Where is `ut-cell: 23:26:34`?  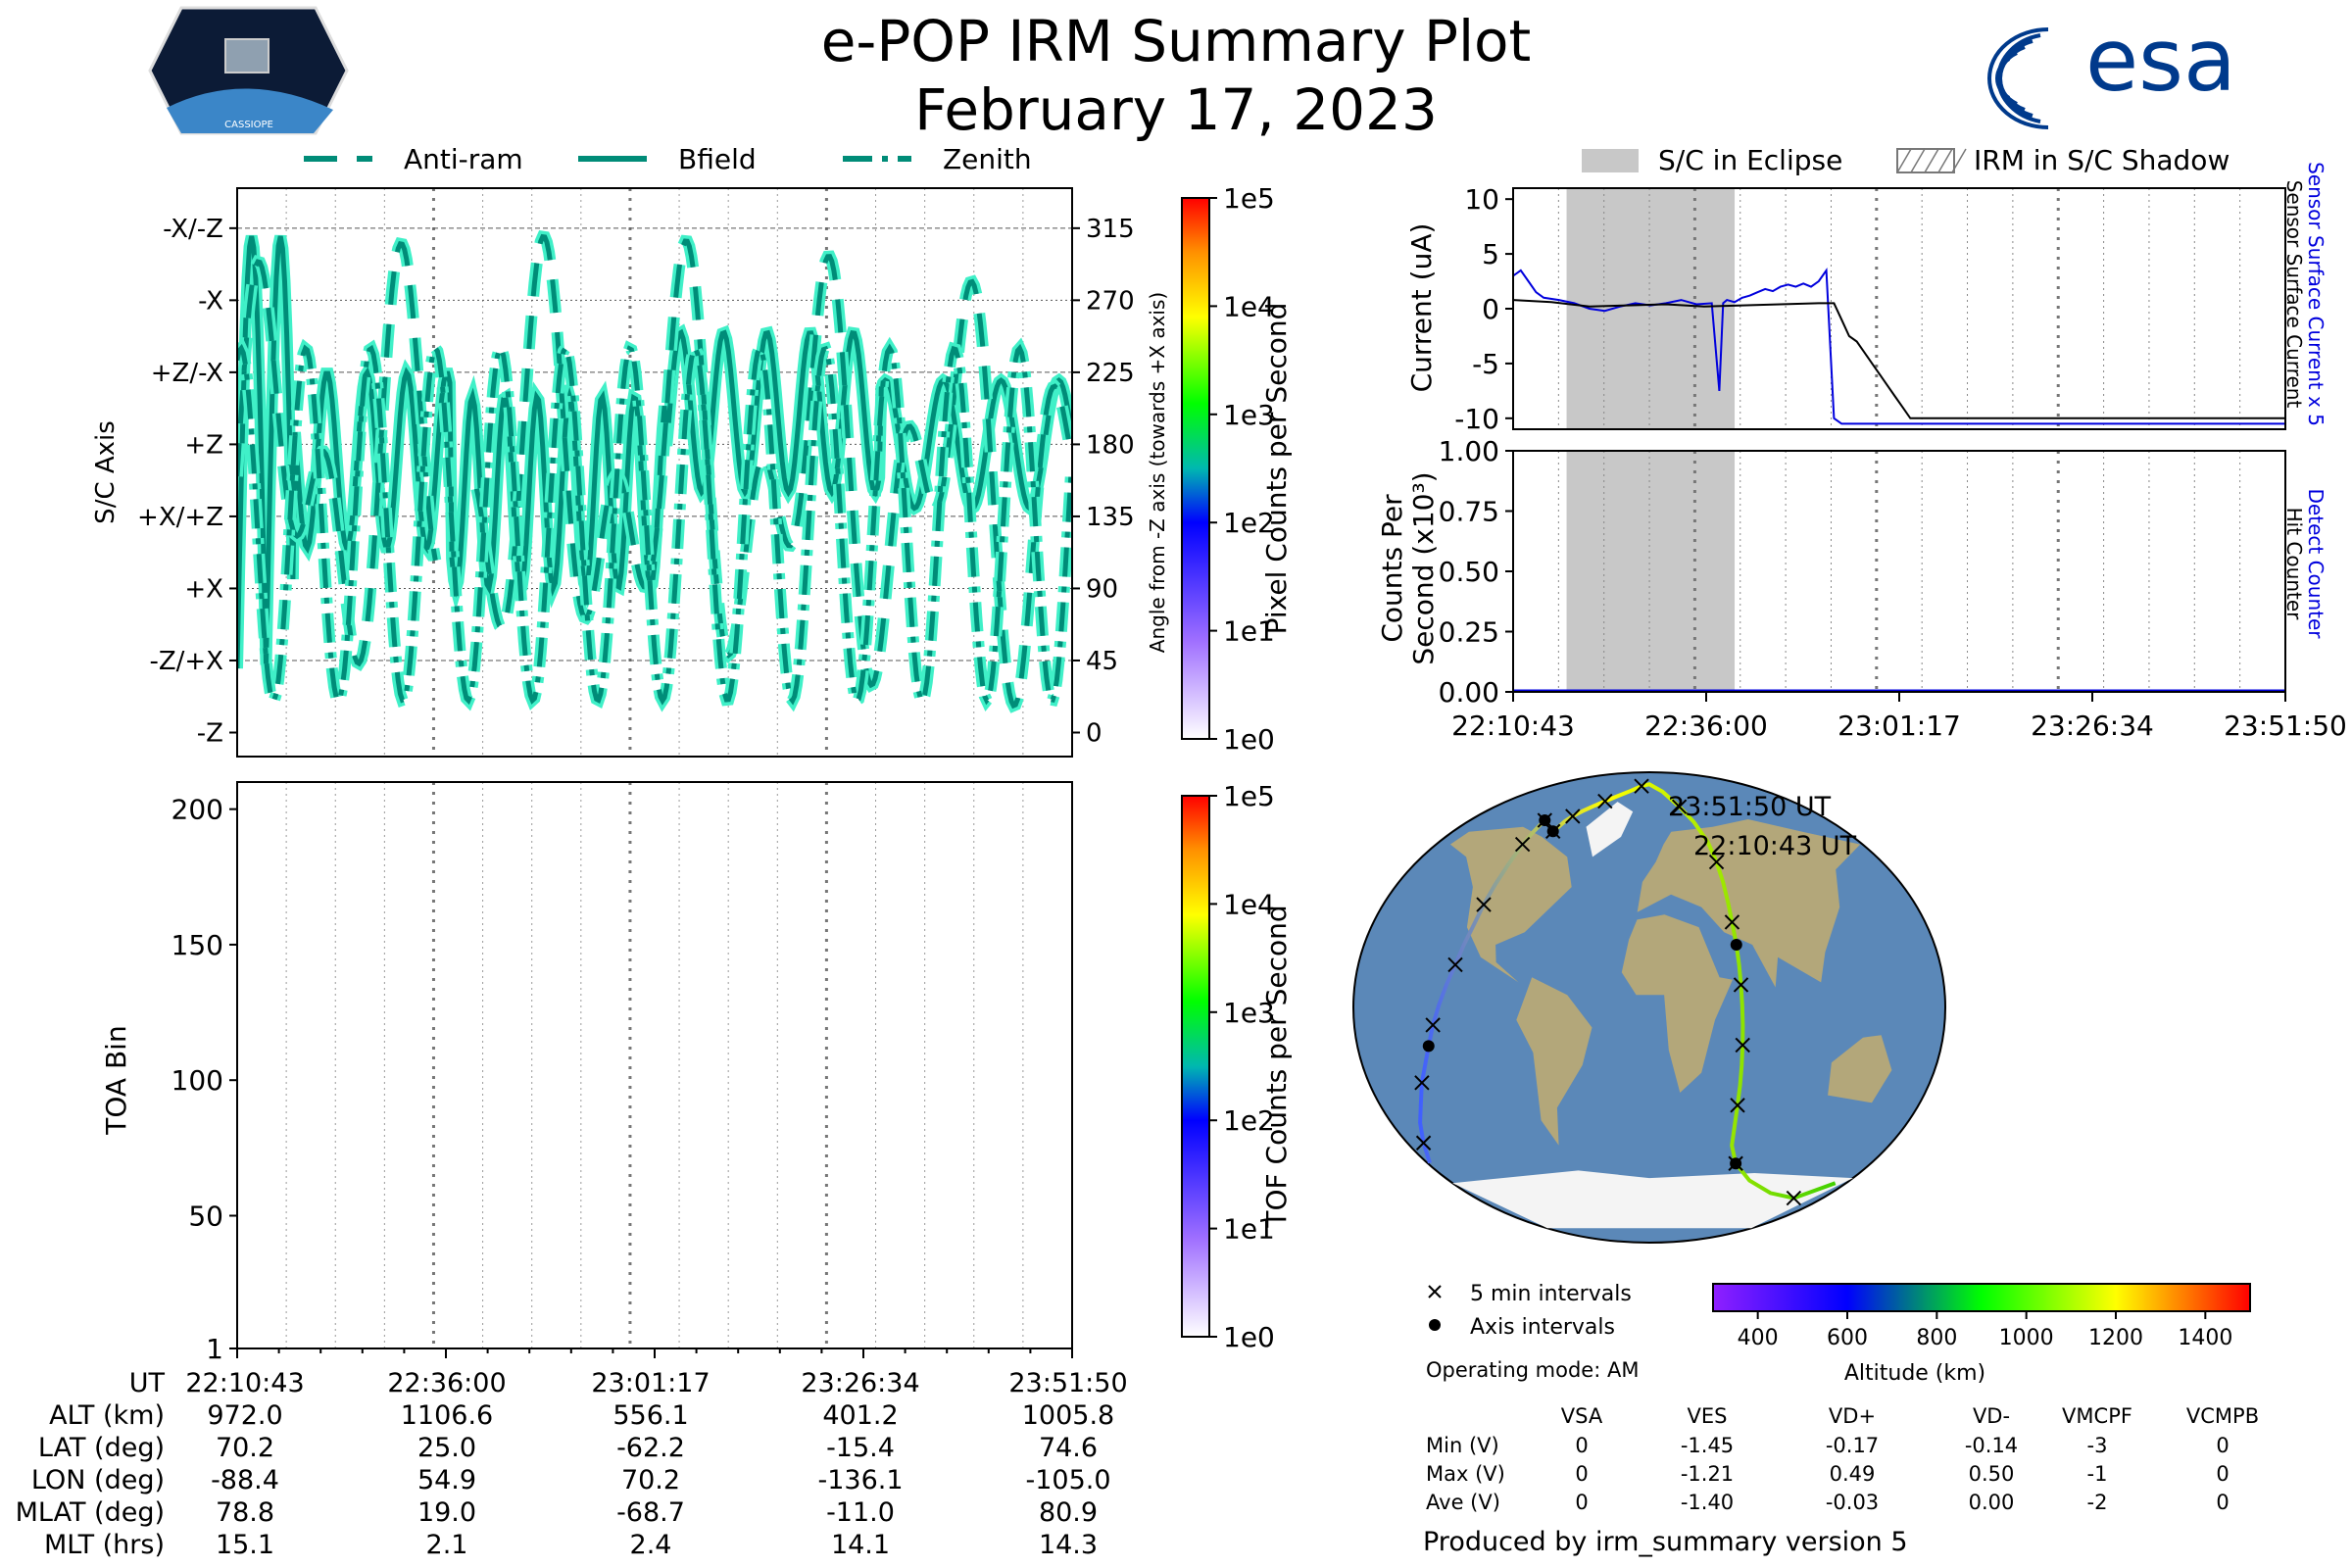 ut-cell: 23:26:34 is located at coordinates (860, 1383).